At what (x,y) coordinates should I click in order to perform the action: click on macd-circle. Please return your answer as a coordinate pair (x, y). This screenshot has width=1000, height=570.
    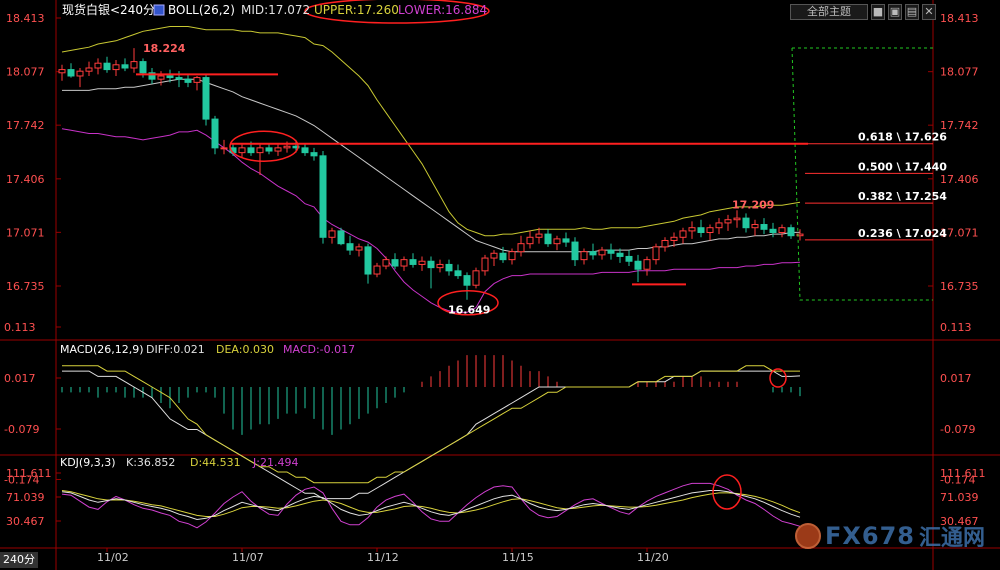
    Looking at the image, I should click on (778, 378).